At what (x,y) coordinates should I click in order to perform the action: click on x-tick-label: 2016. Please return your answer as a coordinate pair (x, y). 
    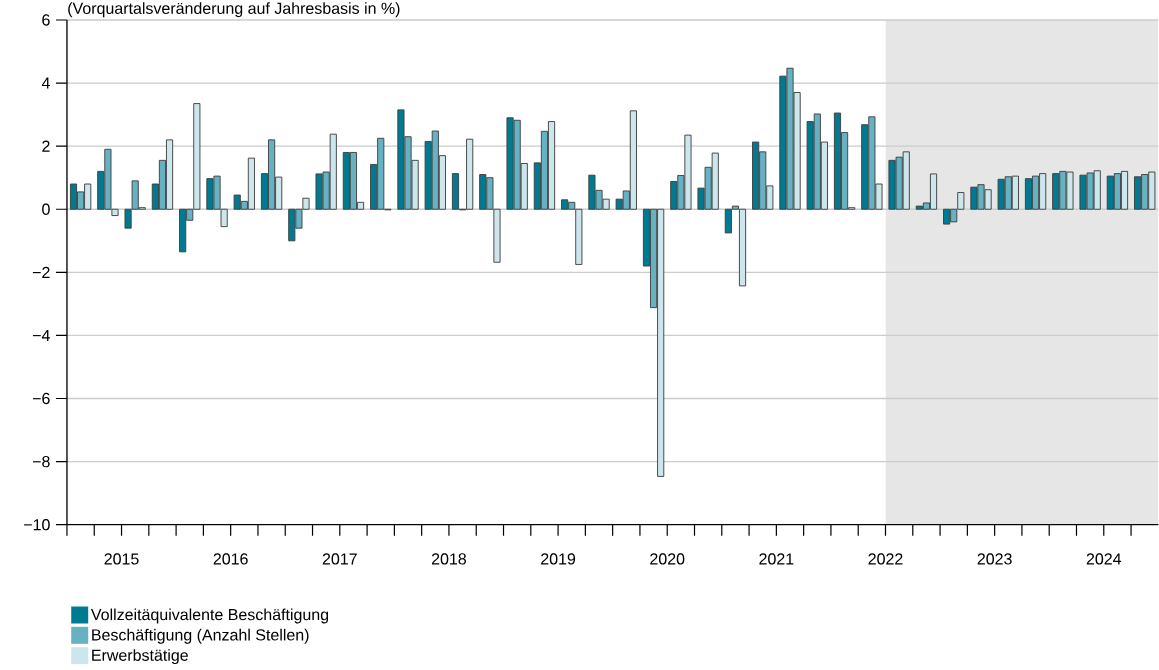
    Looking at the image, I should click on (230, 559).